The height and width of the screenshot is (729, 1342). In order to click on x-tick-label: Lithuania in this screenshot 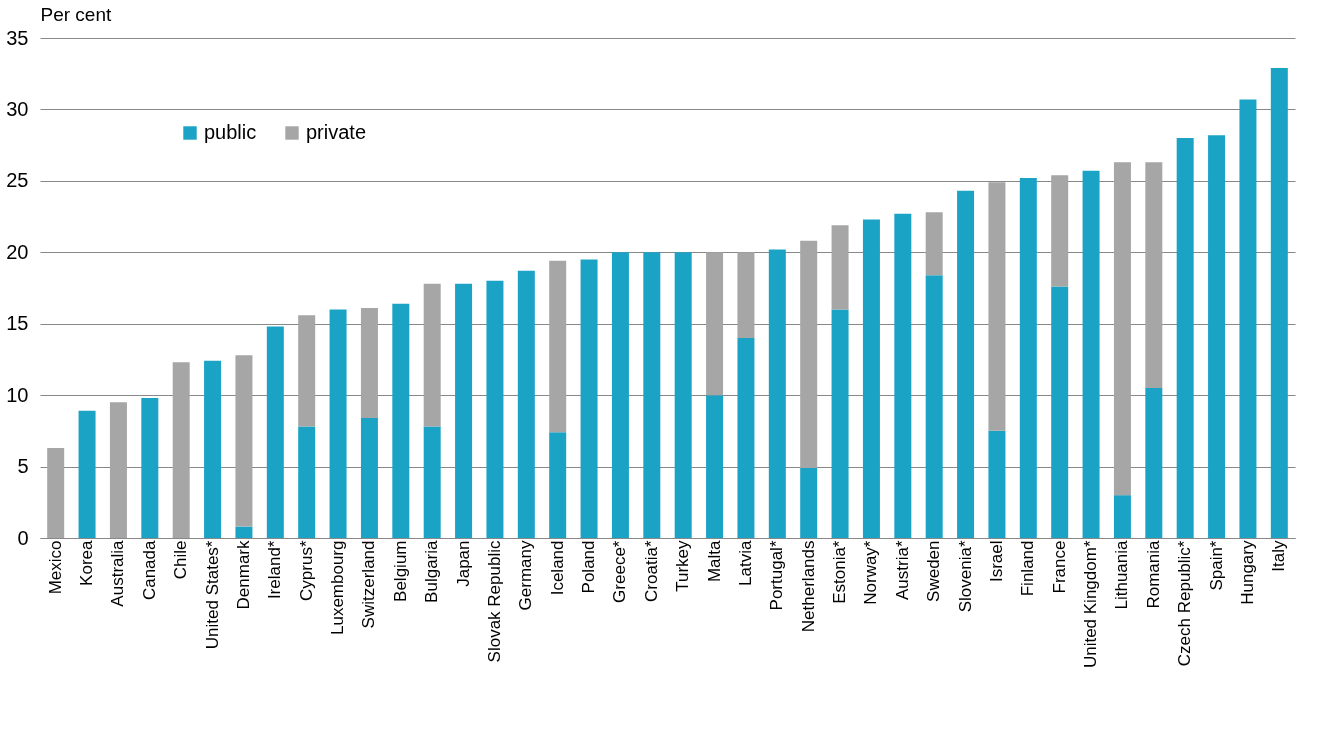, I will do `click(1122, 574)`.